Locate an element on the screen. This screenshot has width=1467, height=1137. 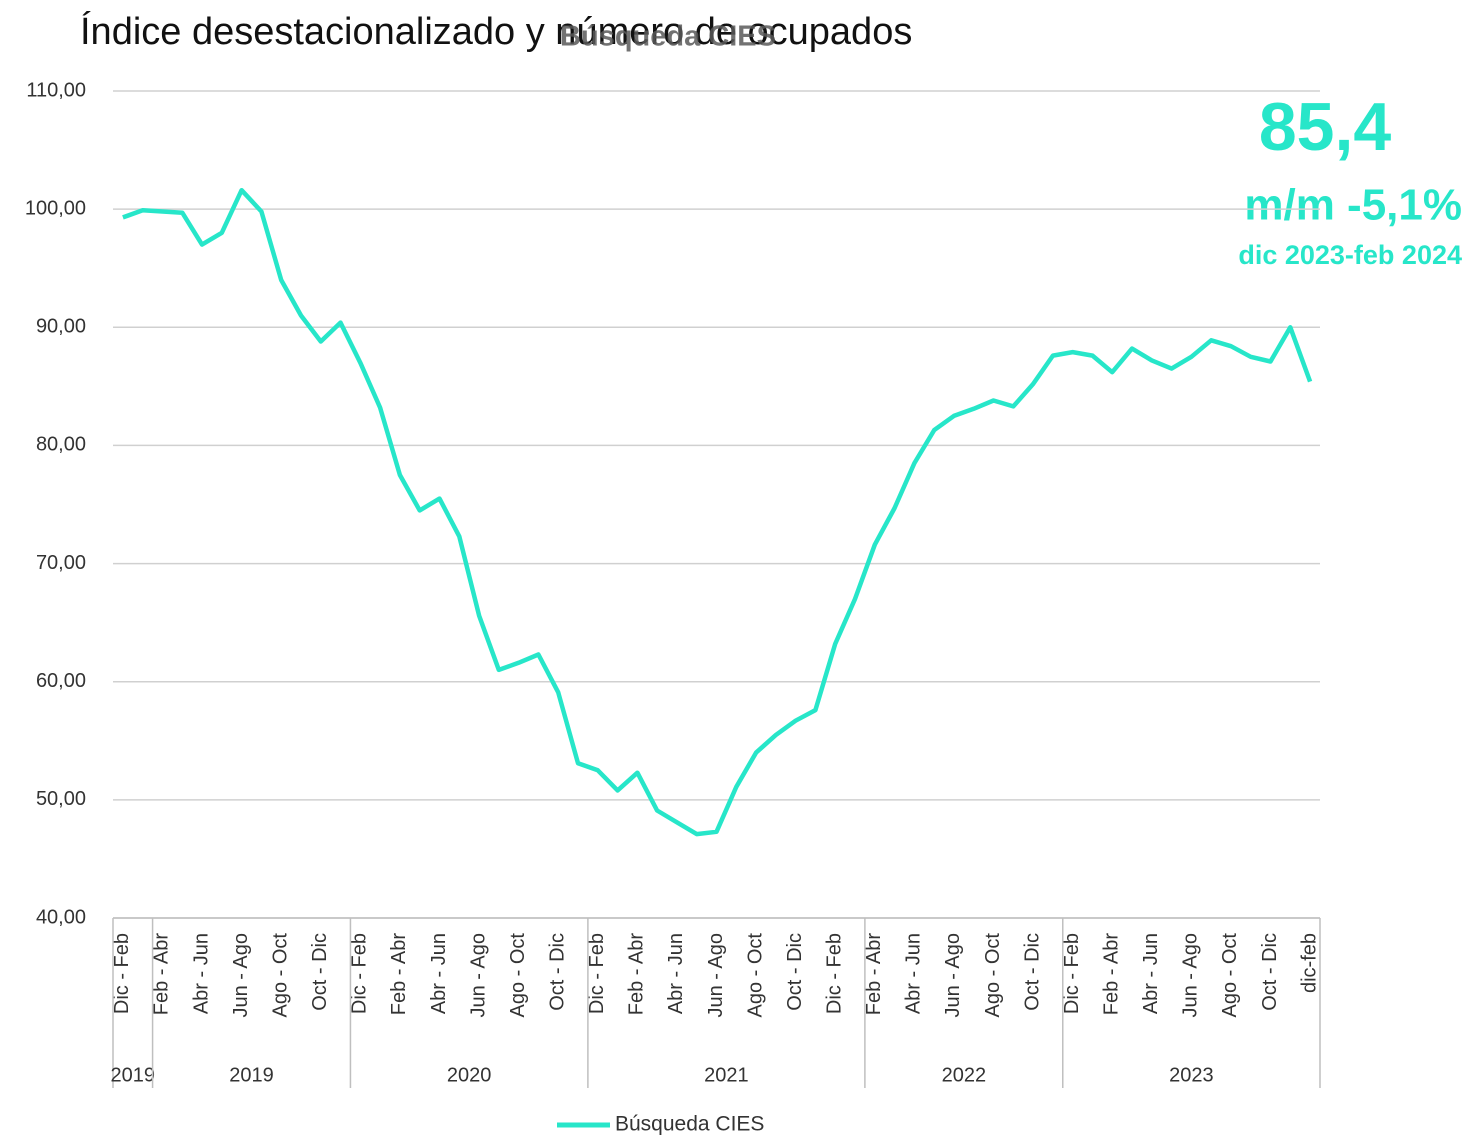
y-tick-label: 110,00 is located at coordinates (56, 90).